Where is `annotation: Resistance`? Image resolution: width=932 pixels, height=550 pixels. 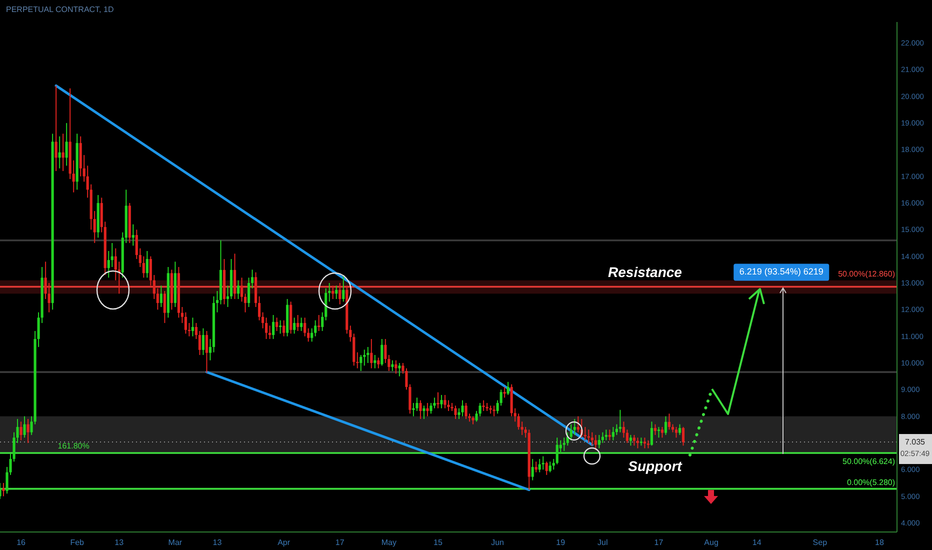 annotation: Resistance is located at coordinates (645, 272).